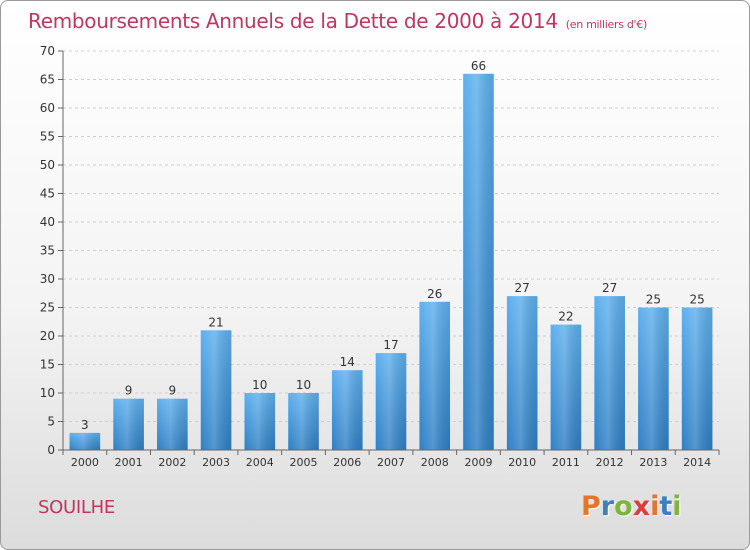 The height and width of the screenshot is (550, 750). Describe the element at coordinates (606, 24) in the screenshot. I see `chart-unit: (en milliers d'€)` at that location.